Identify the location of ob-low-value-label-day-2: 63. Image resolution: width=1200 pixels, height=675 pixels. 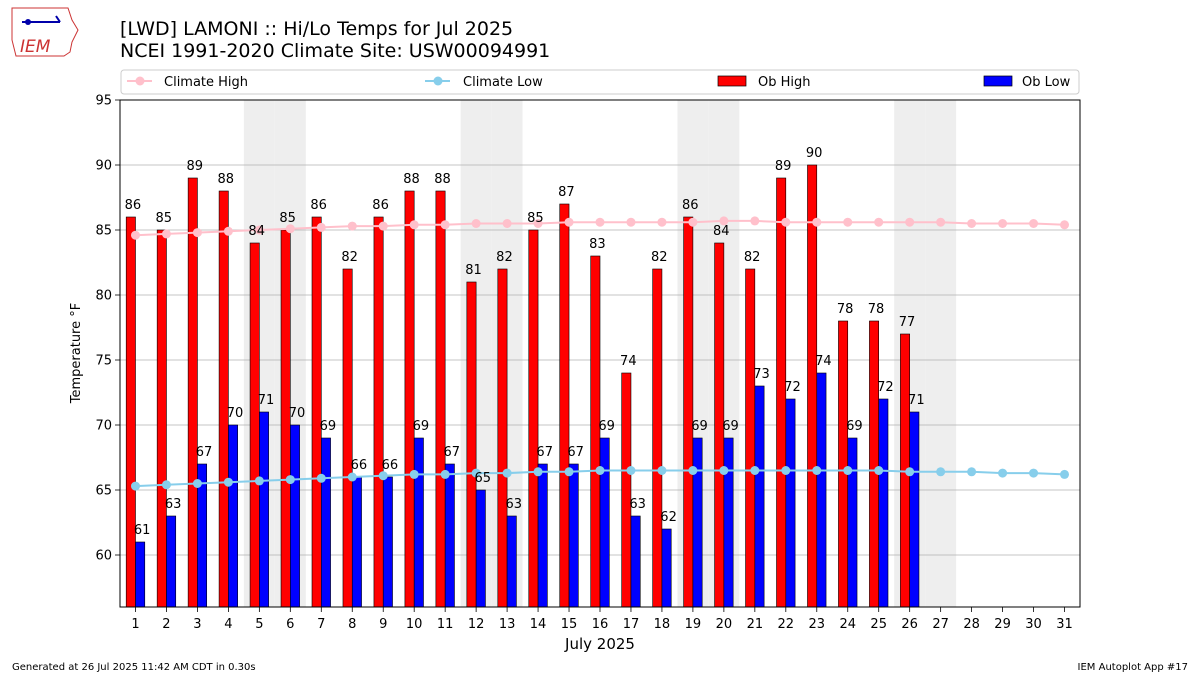
(173, 504).